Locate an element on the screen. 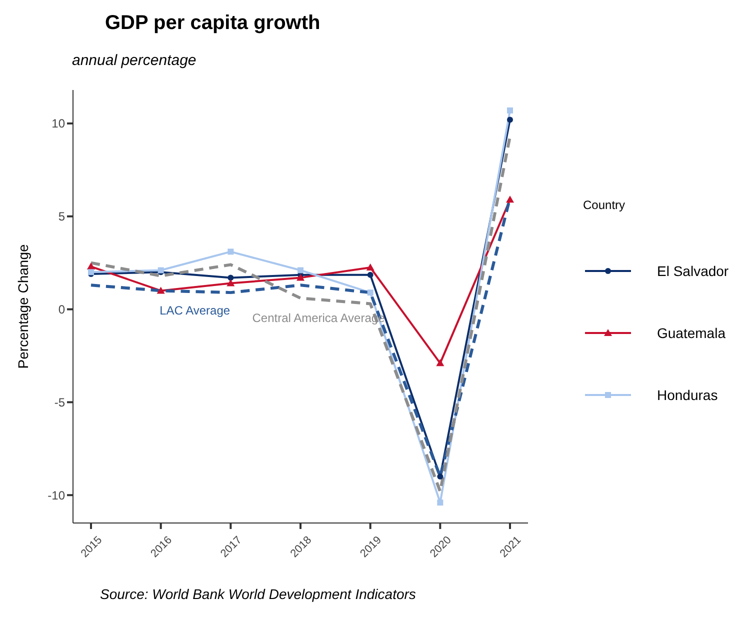 The image size is (743, 617). legend-label: Honduras is located at coordinates (687, 395).